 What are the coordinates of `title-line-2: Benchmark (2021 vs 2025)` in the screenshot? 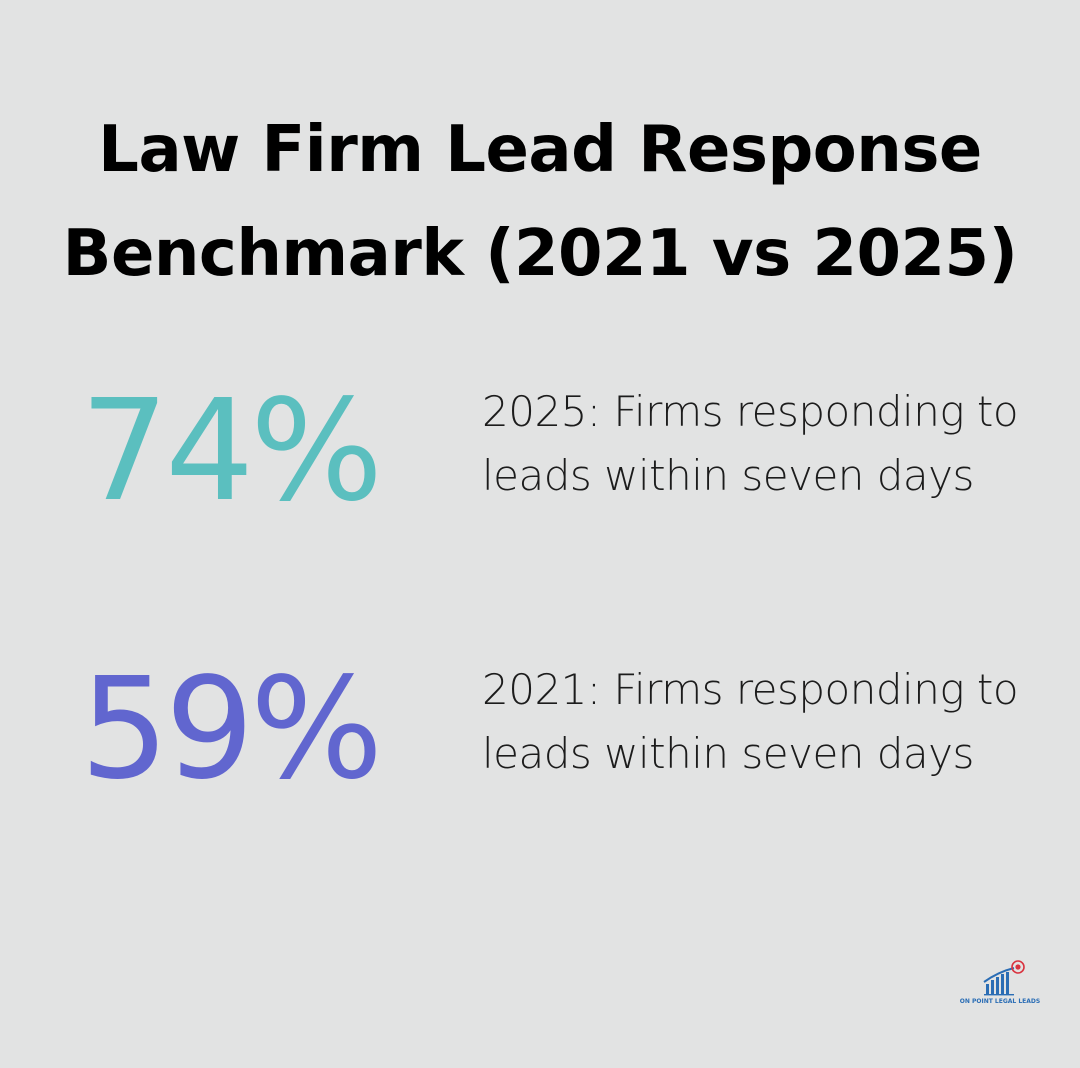 It's located at (540, 254).